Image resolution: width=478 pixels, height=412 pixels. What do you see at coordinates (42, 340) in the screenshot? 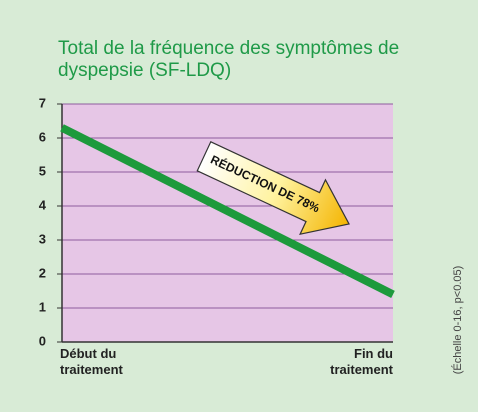
I see `y-tick-label: 0` at bounding box center [42, 340].